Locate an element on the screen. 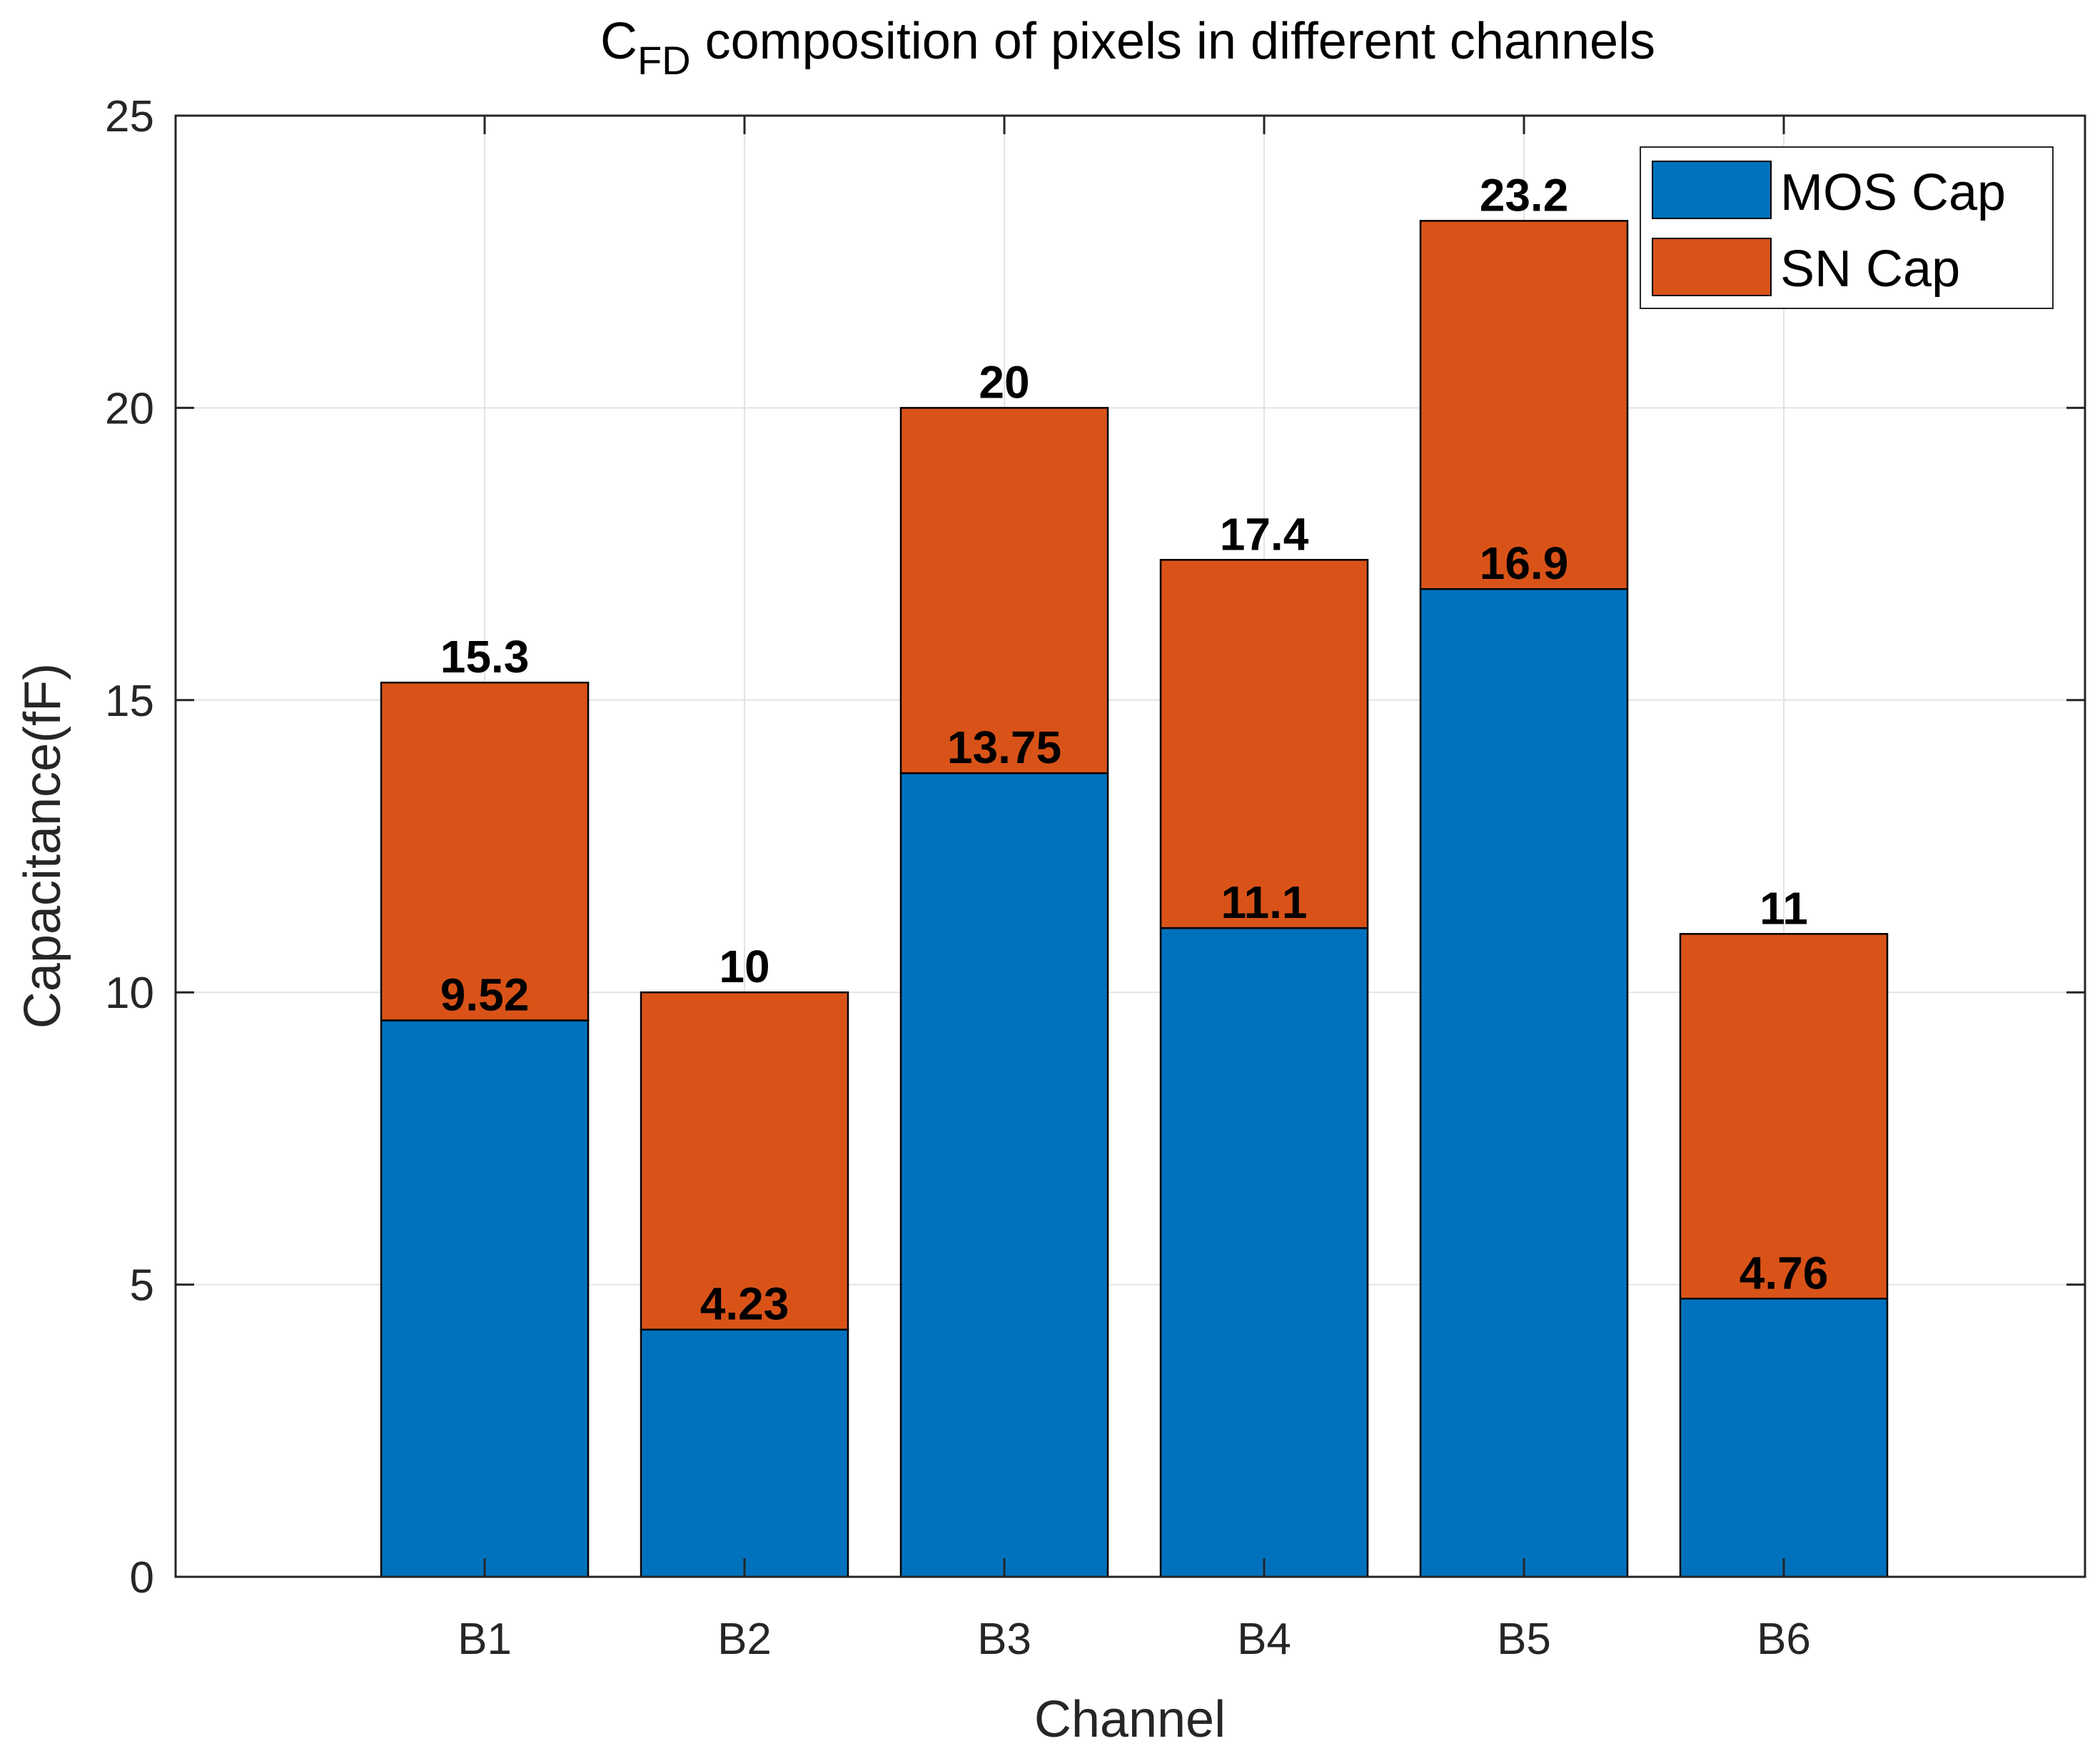 The height and width of the screenshot is (1751, 2100). chart-title-main: C is located at coordinates (618, 41).